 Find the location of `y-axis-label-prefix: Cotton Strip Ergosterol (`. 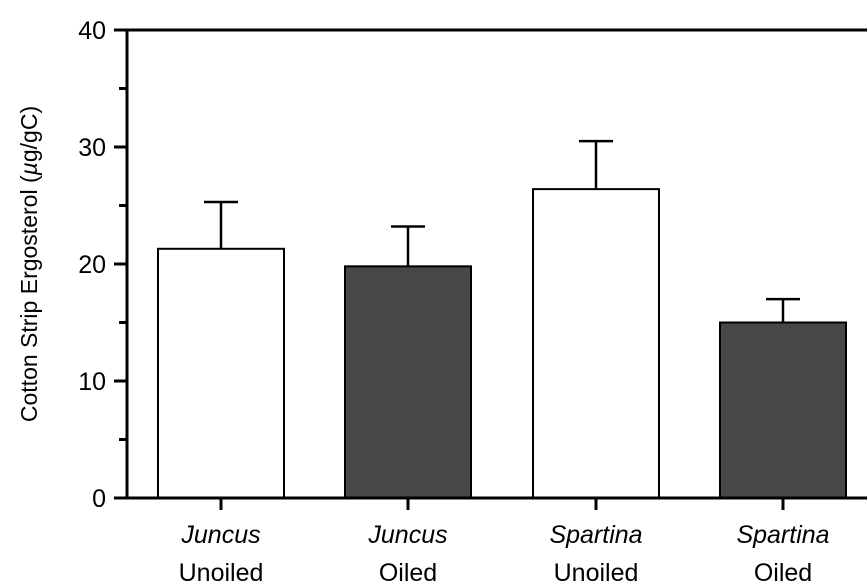

y-axis-label-prefix: Cotton Strip Ergosterol ( is located at coordinates (29, 298).